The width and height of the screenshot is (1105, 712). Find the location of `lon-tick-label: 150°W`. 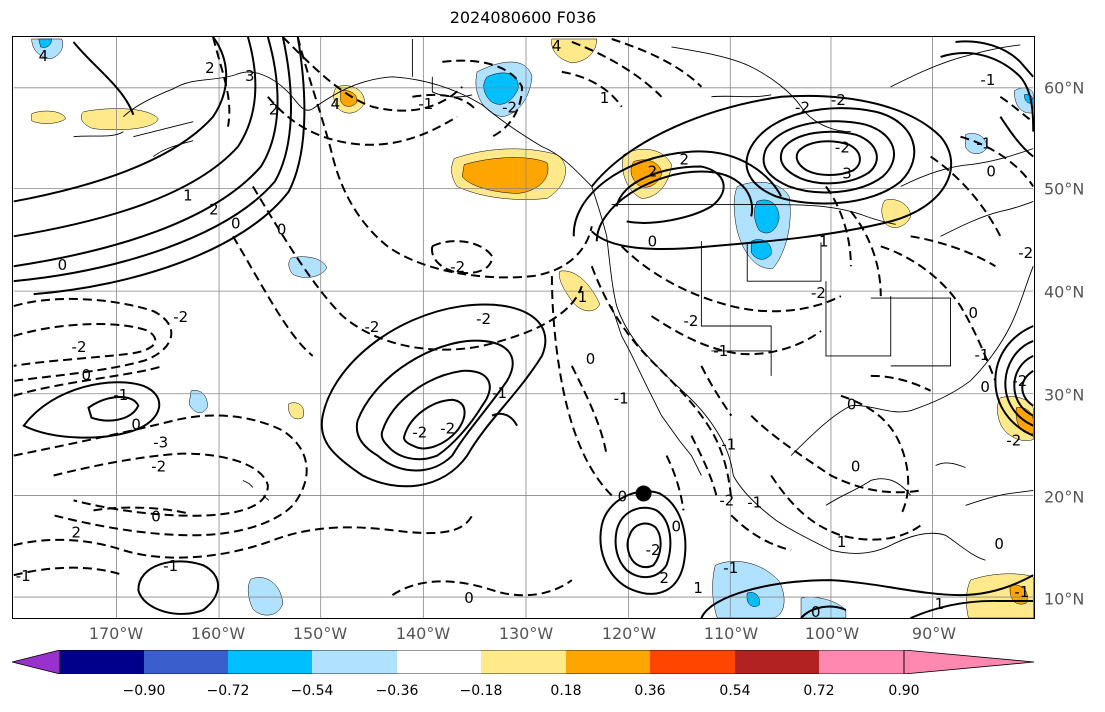

lon-tick-label: 150°W is located at coordinates (320, 633).